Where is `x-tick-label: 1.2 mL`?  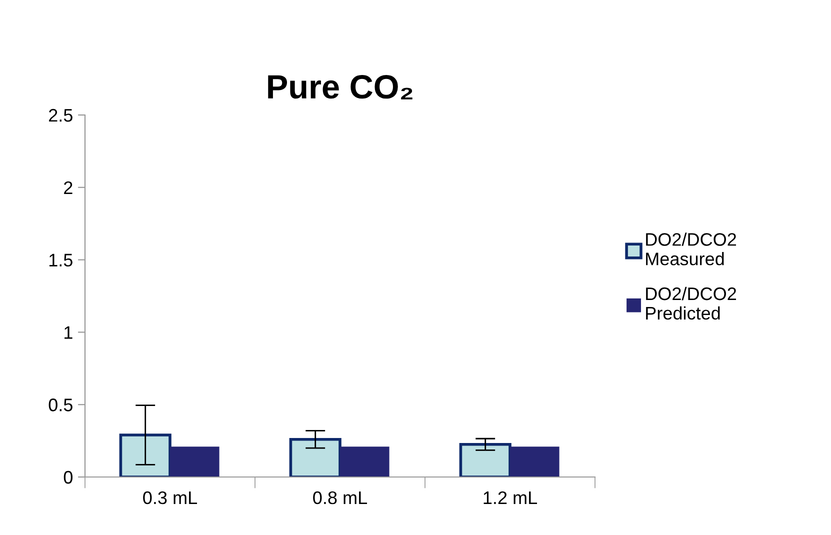
x-tick-label: 1.2 mL is located at coordinates (510, 497).